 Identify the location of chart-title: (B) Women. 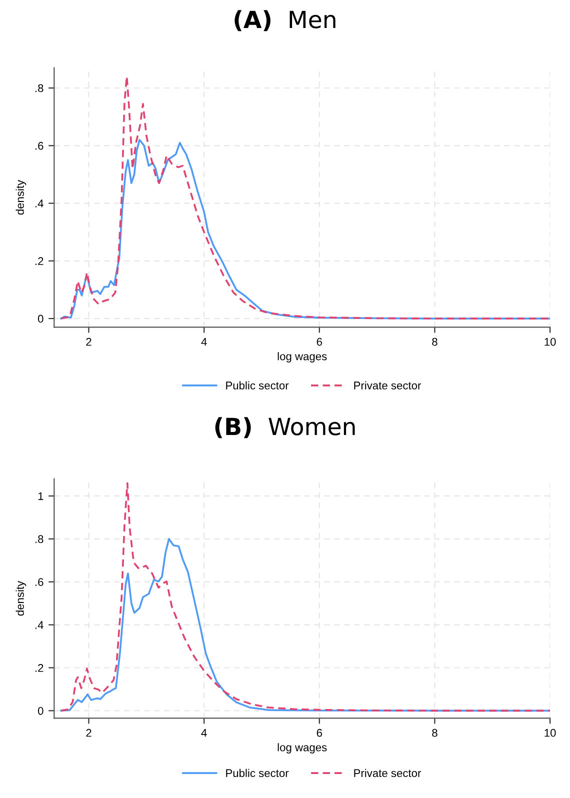
(285, 427).